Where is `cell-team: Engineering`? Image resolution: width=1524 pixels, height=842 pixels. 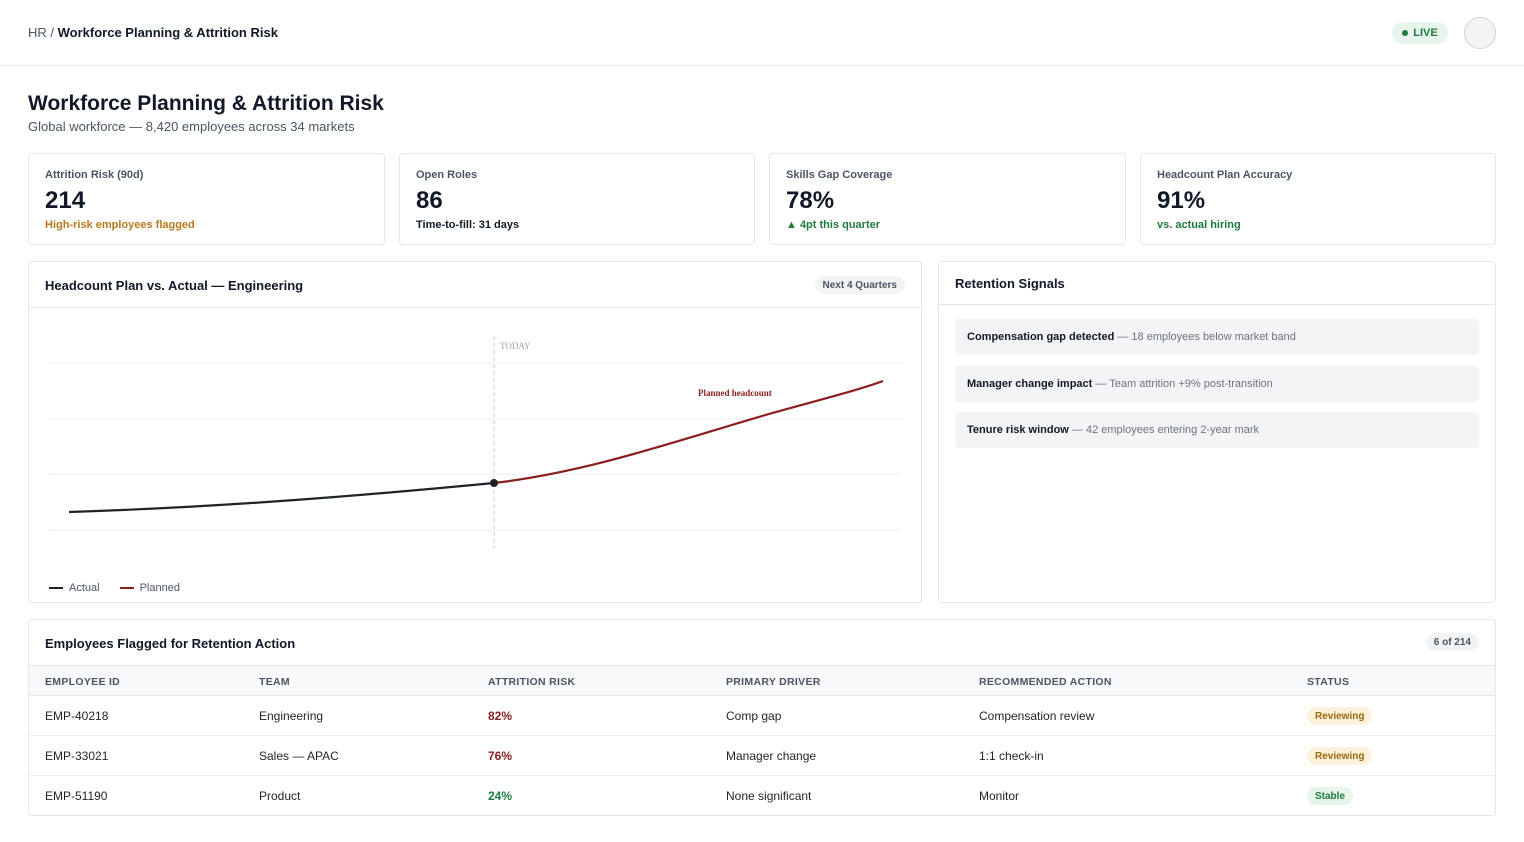
cell-team: Engineering is located at coordinates (291, 716).